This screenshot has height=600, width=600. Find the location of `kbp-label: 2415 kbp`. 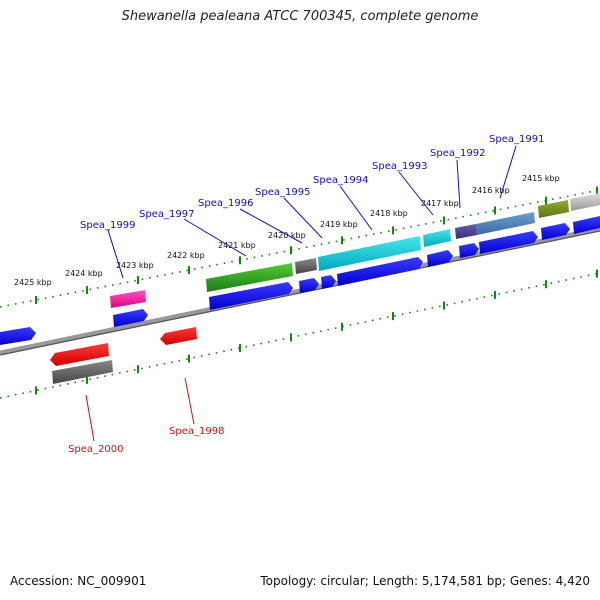

kbp-label: 2415 kbp is located at coordinates (541, 178).